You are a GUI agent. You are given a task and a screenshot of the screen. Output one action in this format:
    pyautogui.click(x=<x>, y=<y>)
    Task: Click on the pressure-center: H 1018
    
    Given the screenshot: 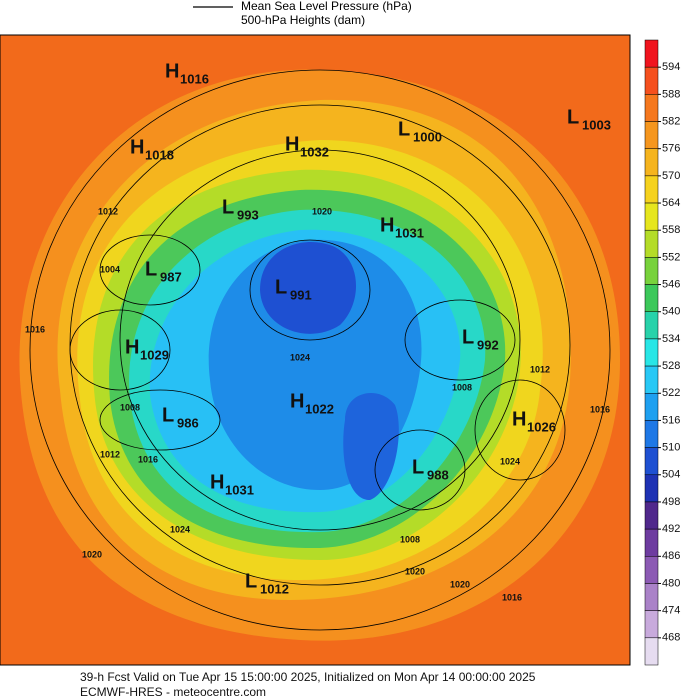 What is the action you would take?
    pyautogui.click(x=152, y=149)
    